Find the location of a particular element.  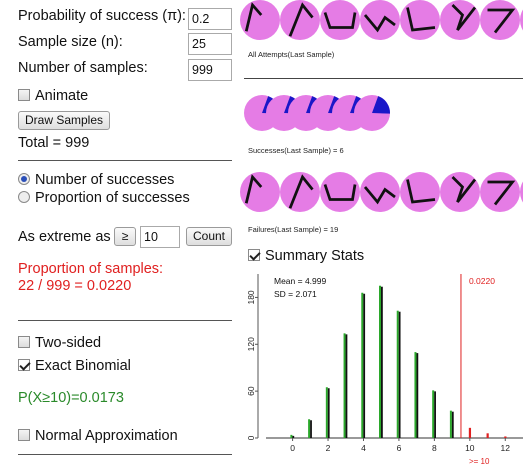

number-of-successes-option: Number of successes is located at coordinates (96, 180).